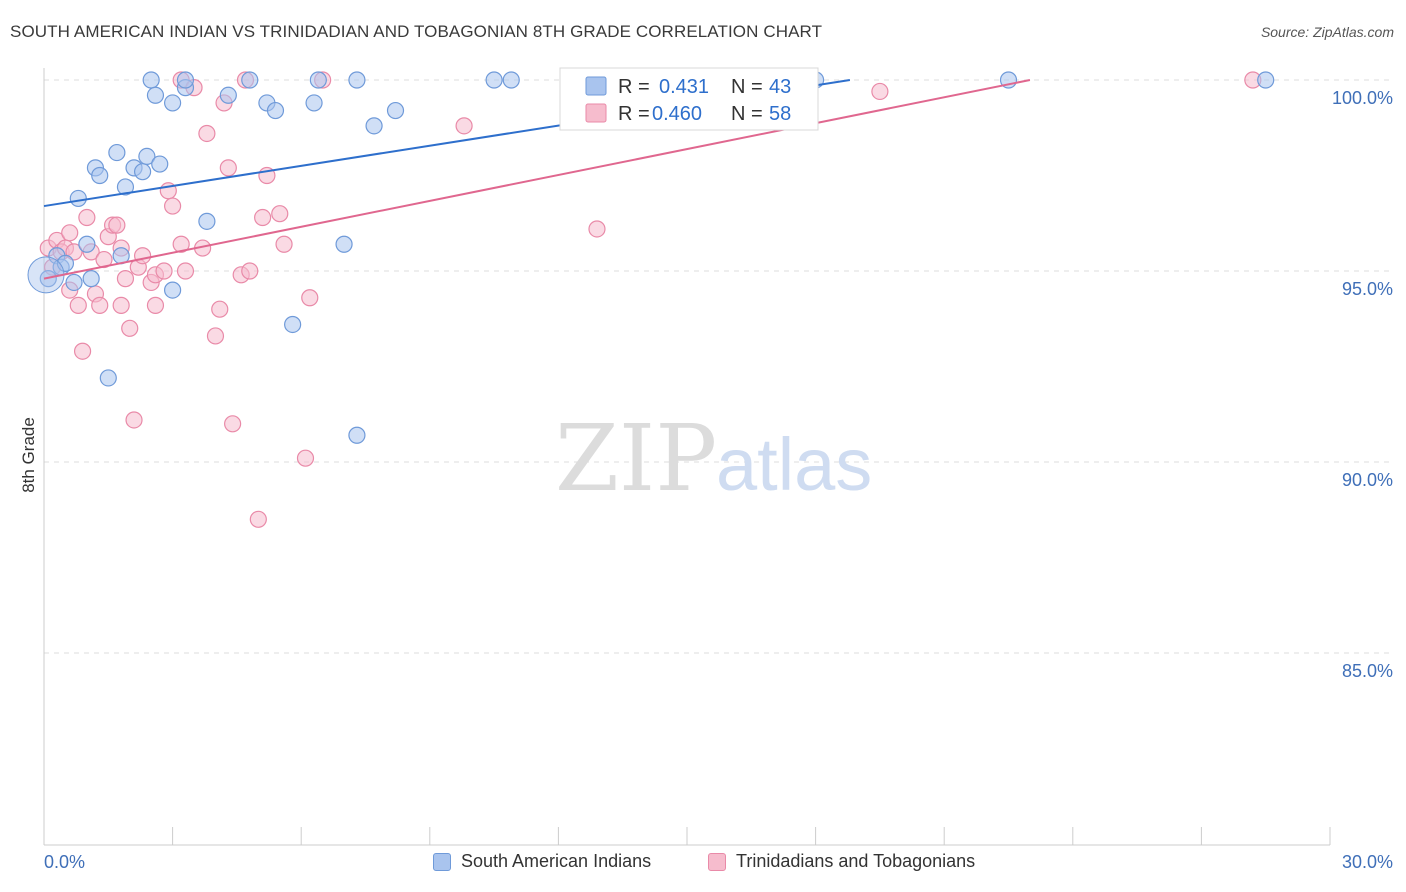  Describe the element at coordinates (1367, 862) in the screenshot. I see `x-tick-label-max: 30.0%` at that location.